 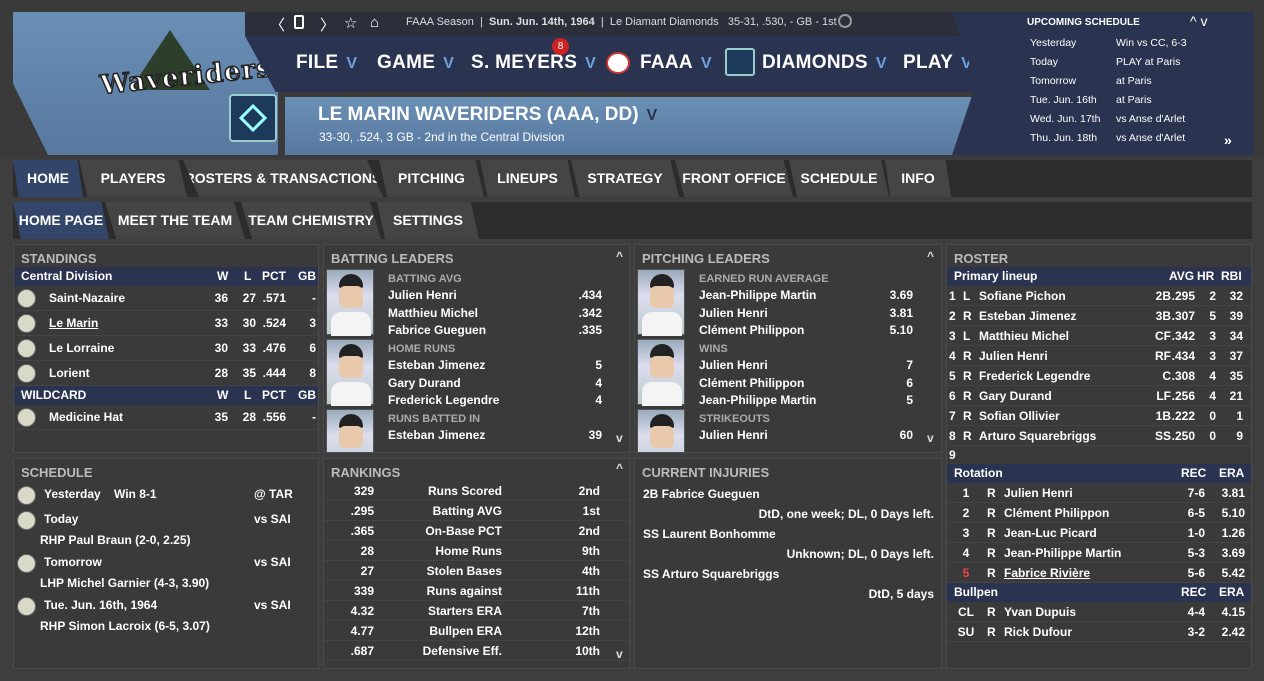 I want to click on team-name: Lorient, so click(x=69, y=373).